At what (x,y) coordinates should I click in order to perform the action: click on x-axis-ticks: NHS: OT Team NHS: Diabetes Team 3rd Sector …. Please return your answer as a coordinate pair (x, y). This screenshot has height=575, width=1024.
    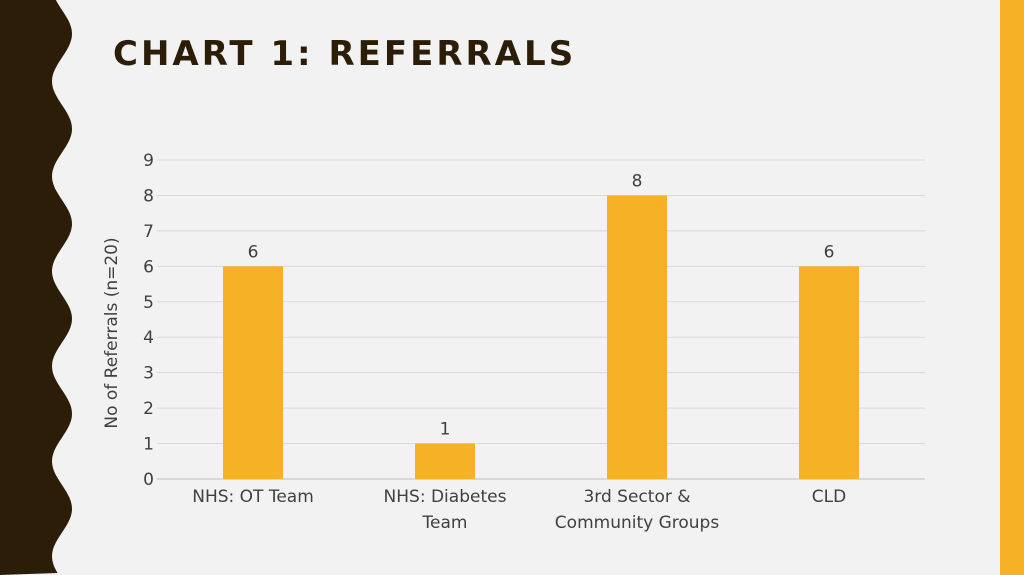
    Looking at the image, I should click on (519, 510).